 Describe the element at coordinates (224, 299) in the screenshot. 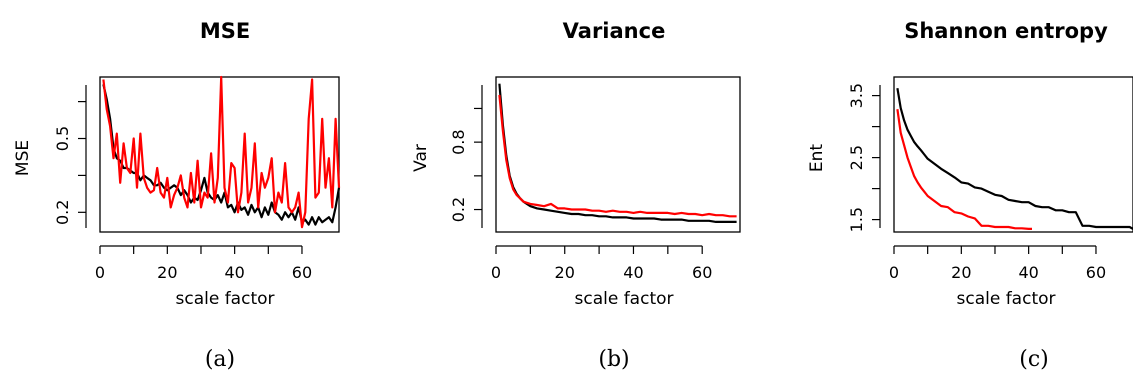

I see `x-axis-label-mse: scale factor` at that location.